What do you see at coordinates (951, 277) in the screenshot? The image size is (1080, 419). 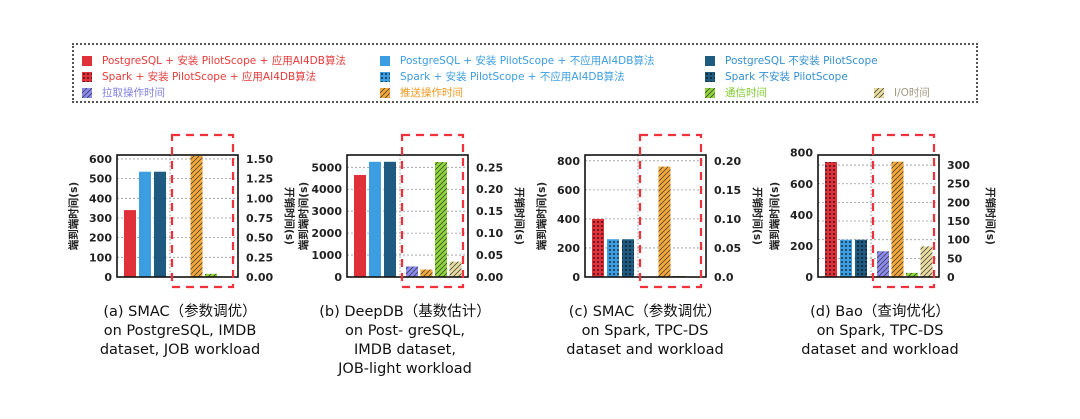 I see `right-tick-label: 0` at bounding box center [951, 277].